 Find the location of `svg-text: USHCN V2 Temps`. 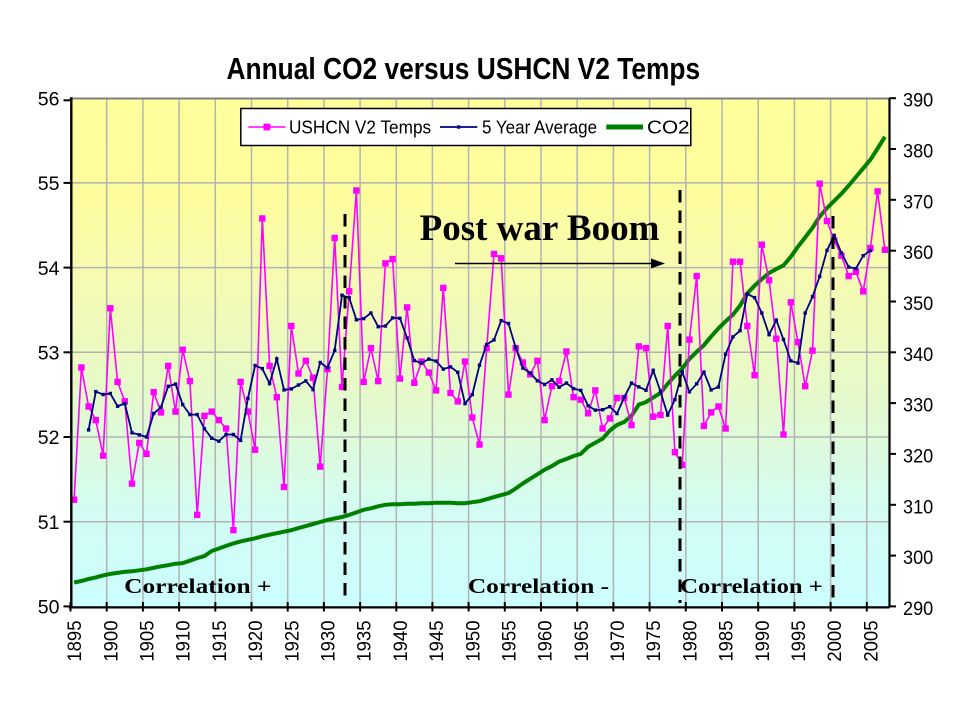

svg-text: USHCN V2 Temps is located at coordinates (360, 127).